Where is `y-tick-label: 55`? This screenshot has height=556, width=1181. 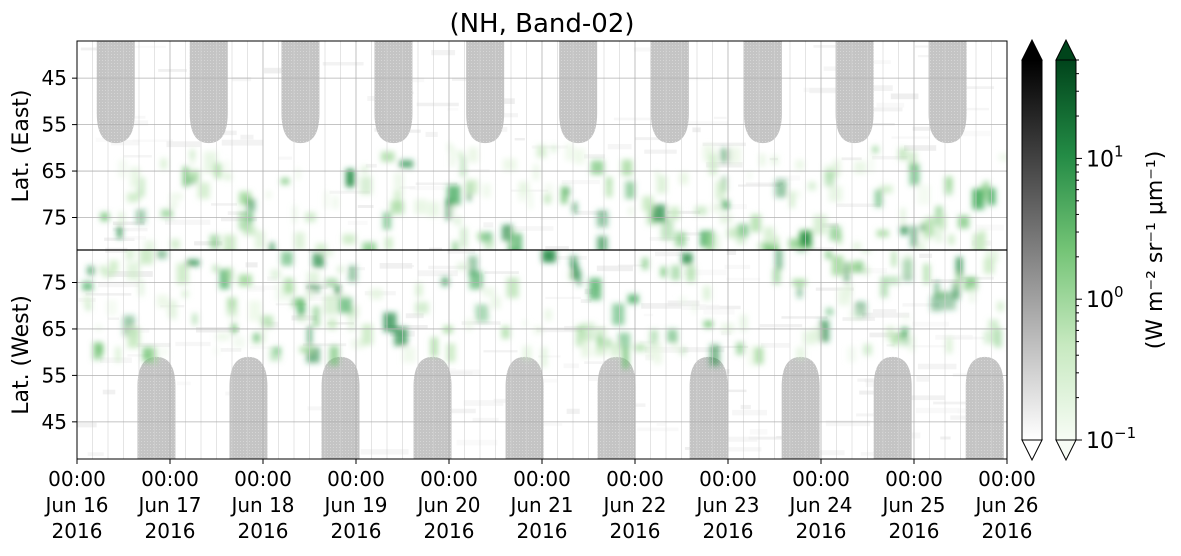
y-tick-label: 55 is located at coordinates (54, 125).